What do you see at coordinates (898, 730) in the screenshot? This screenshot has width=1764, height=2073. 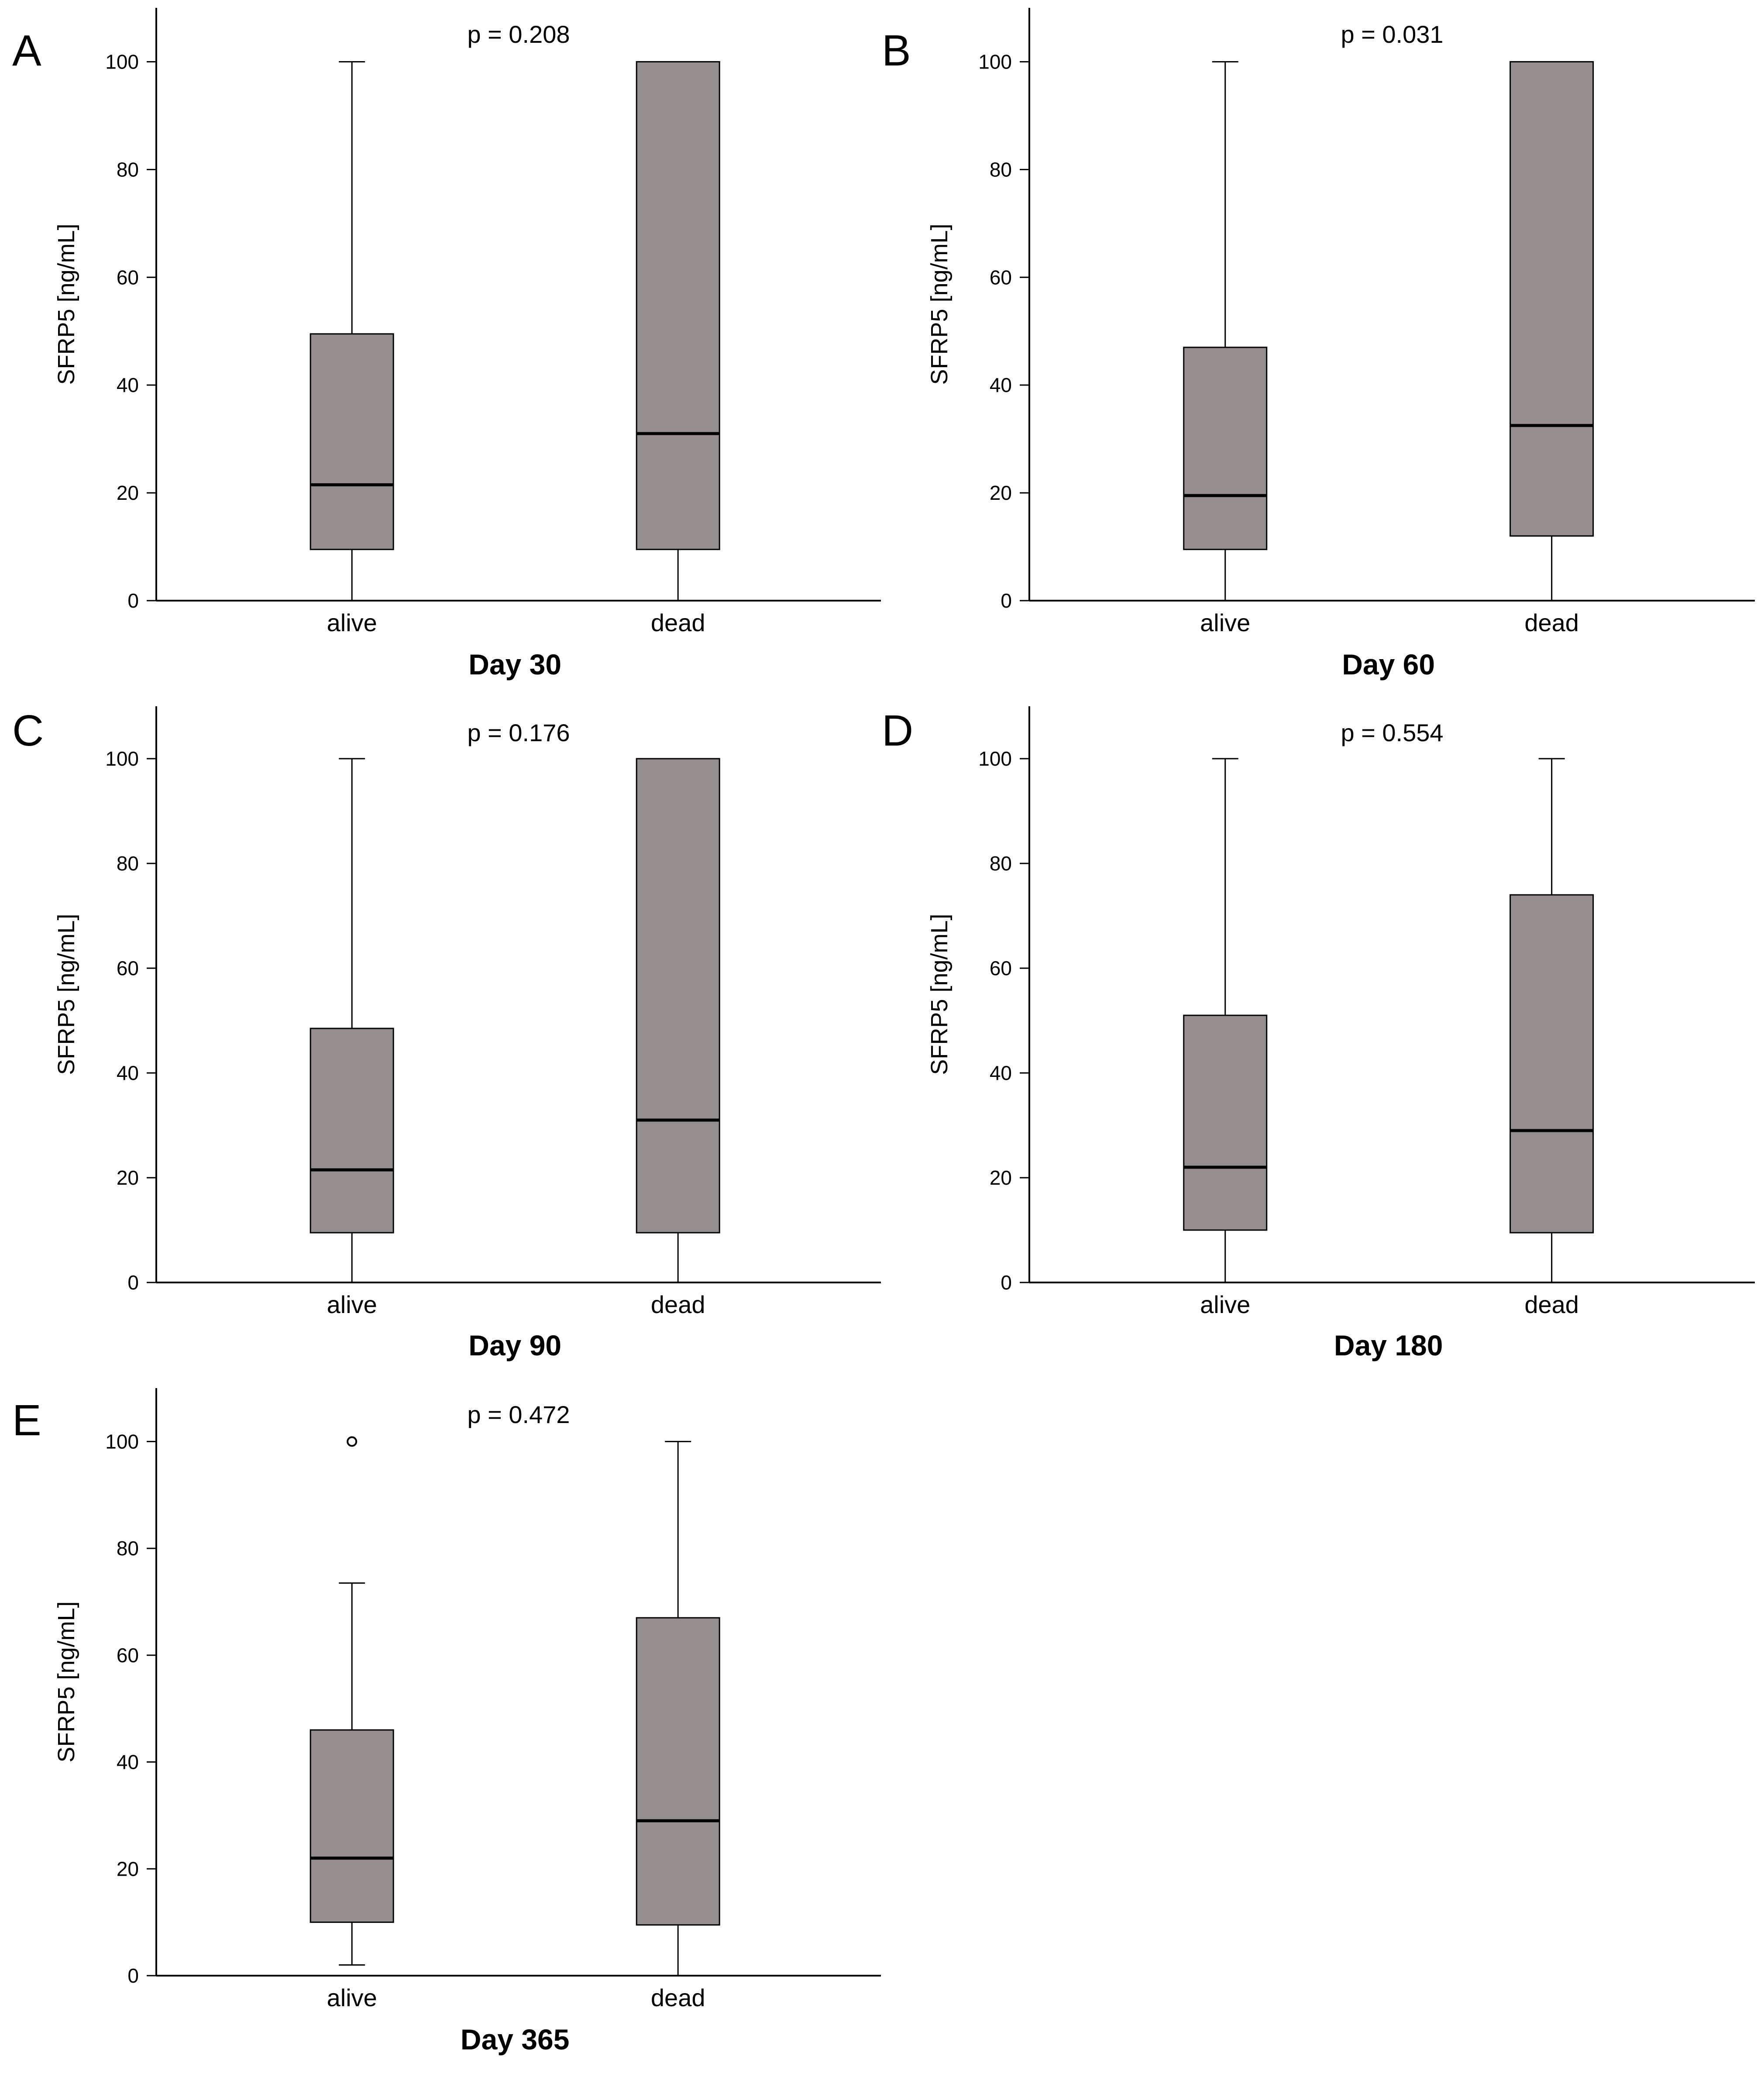 I see `panel-letter: D` at bounding box center [898, 730].